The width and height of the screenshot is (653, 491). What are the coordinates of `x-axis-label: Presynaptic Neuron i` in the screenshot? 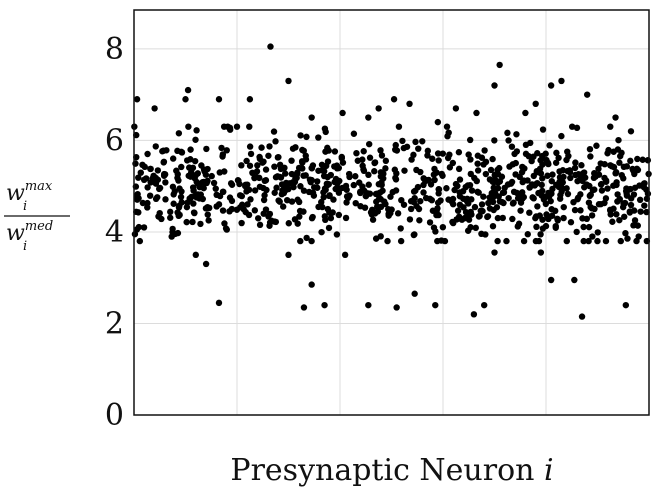 It's located at (391, 470).